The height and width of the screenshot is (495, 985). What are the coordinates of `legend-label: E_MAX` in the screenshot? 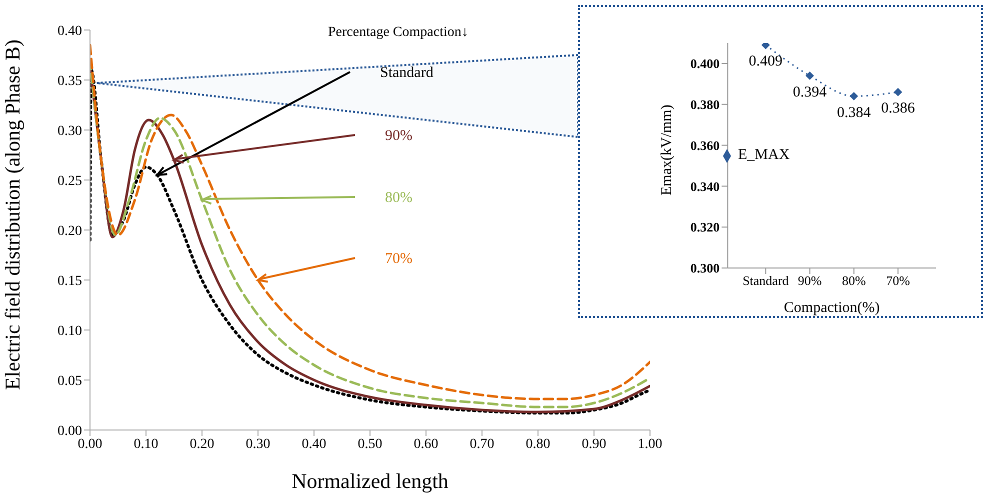 It's located at (764, 155).